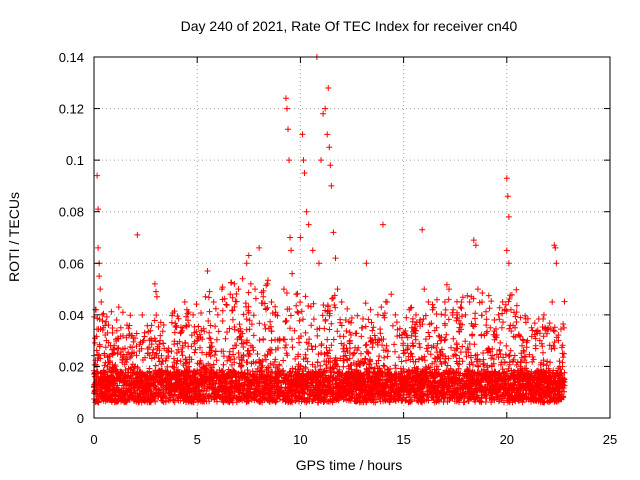 The width and height of the screenshot is (640, 480). What do you see at coordinates (93, 439) in the screenshot?
I see `x-tick-label: 0` at bounding box center [93, 439].